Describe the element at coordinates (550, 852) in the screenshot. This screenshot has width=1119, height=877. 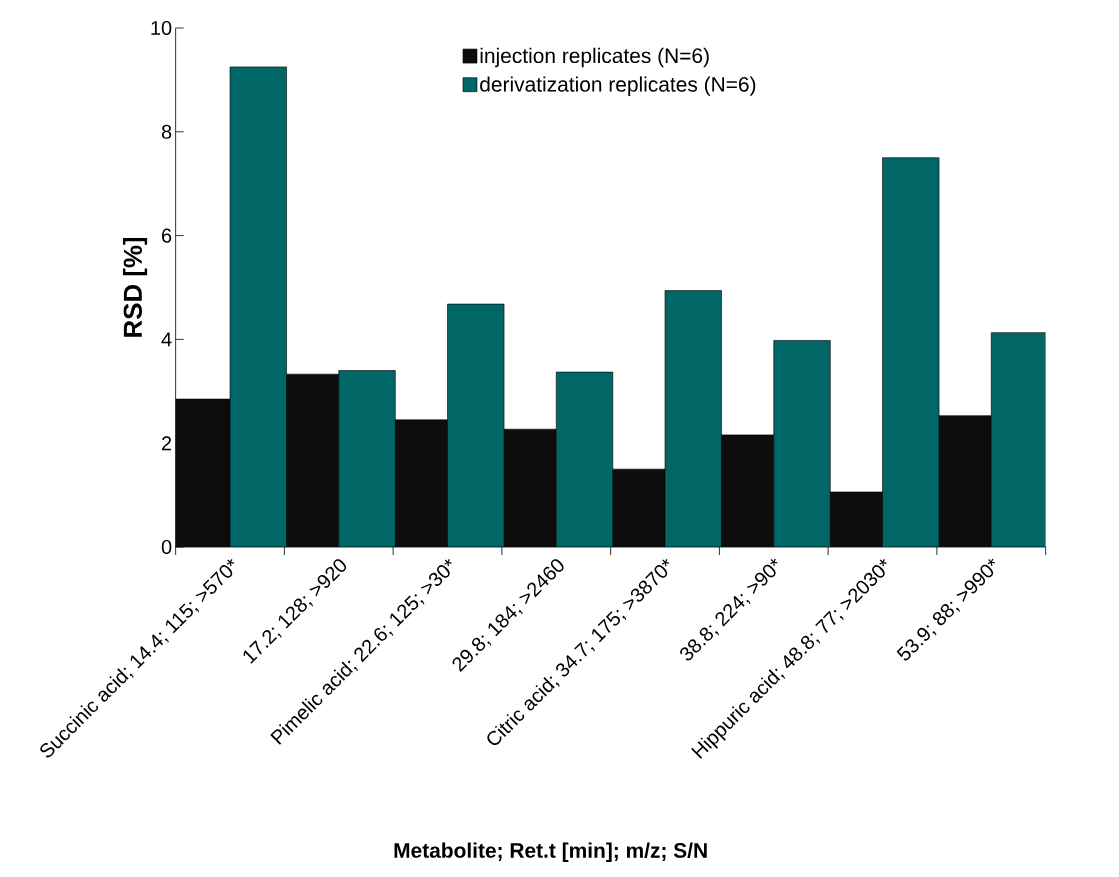
I see `x-axis-title: Metabolite; Ret.t [min]; m/z; S/N` at that location.